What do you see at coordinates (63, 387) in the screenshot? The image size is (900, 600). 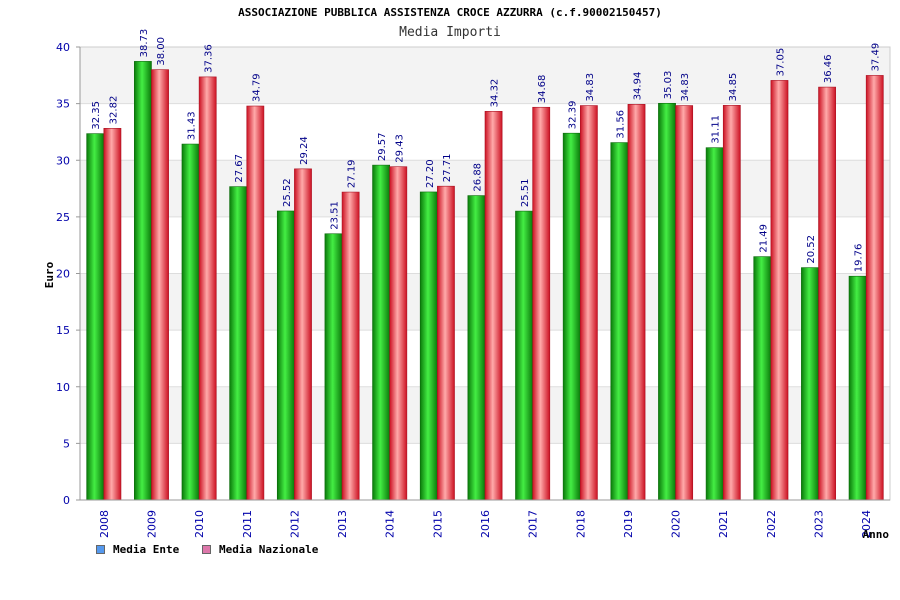 I see `y-tick-label: 10` at bounding box center [63, 387].